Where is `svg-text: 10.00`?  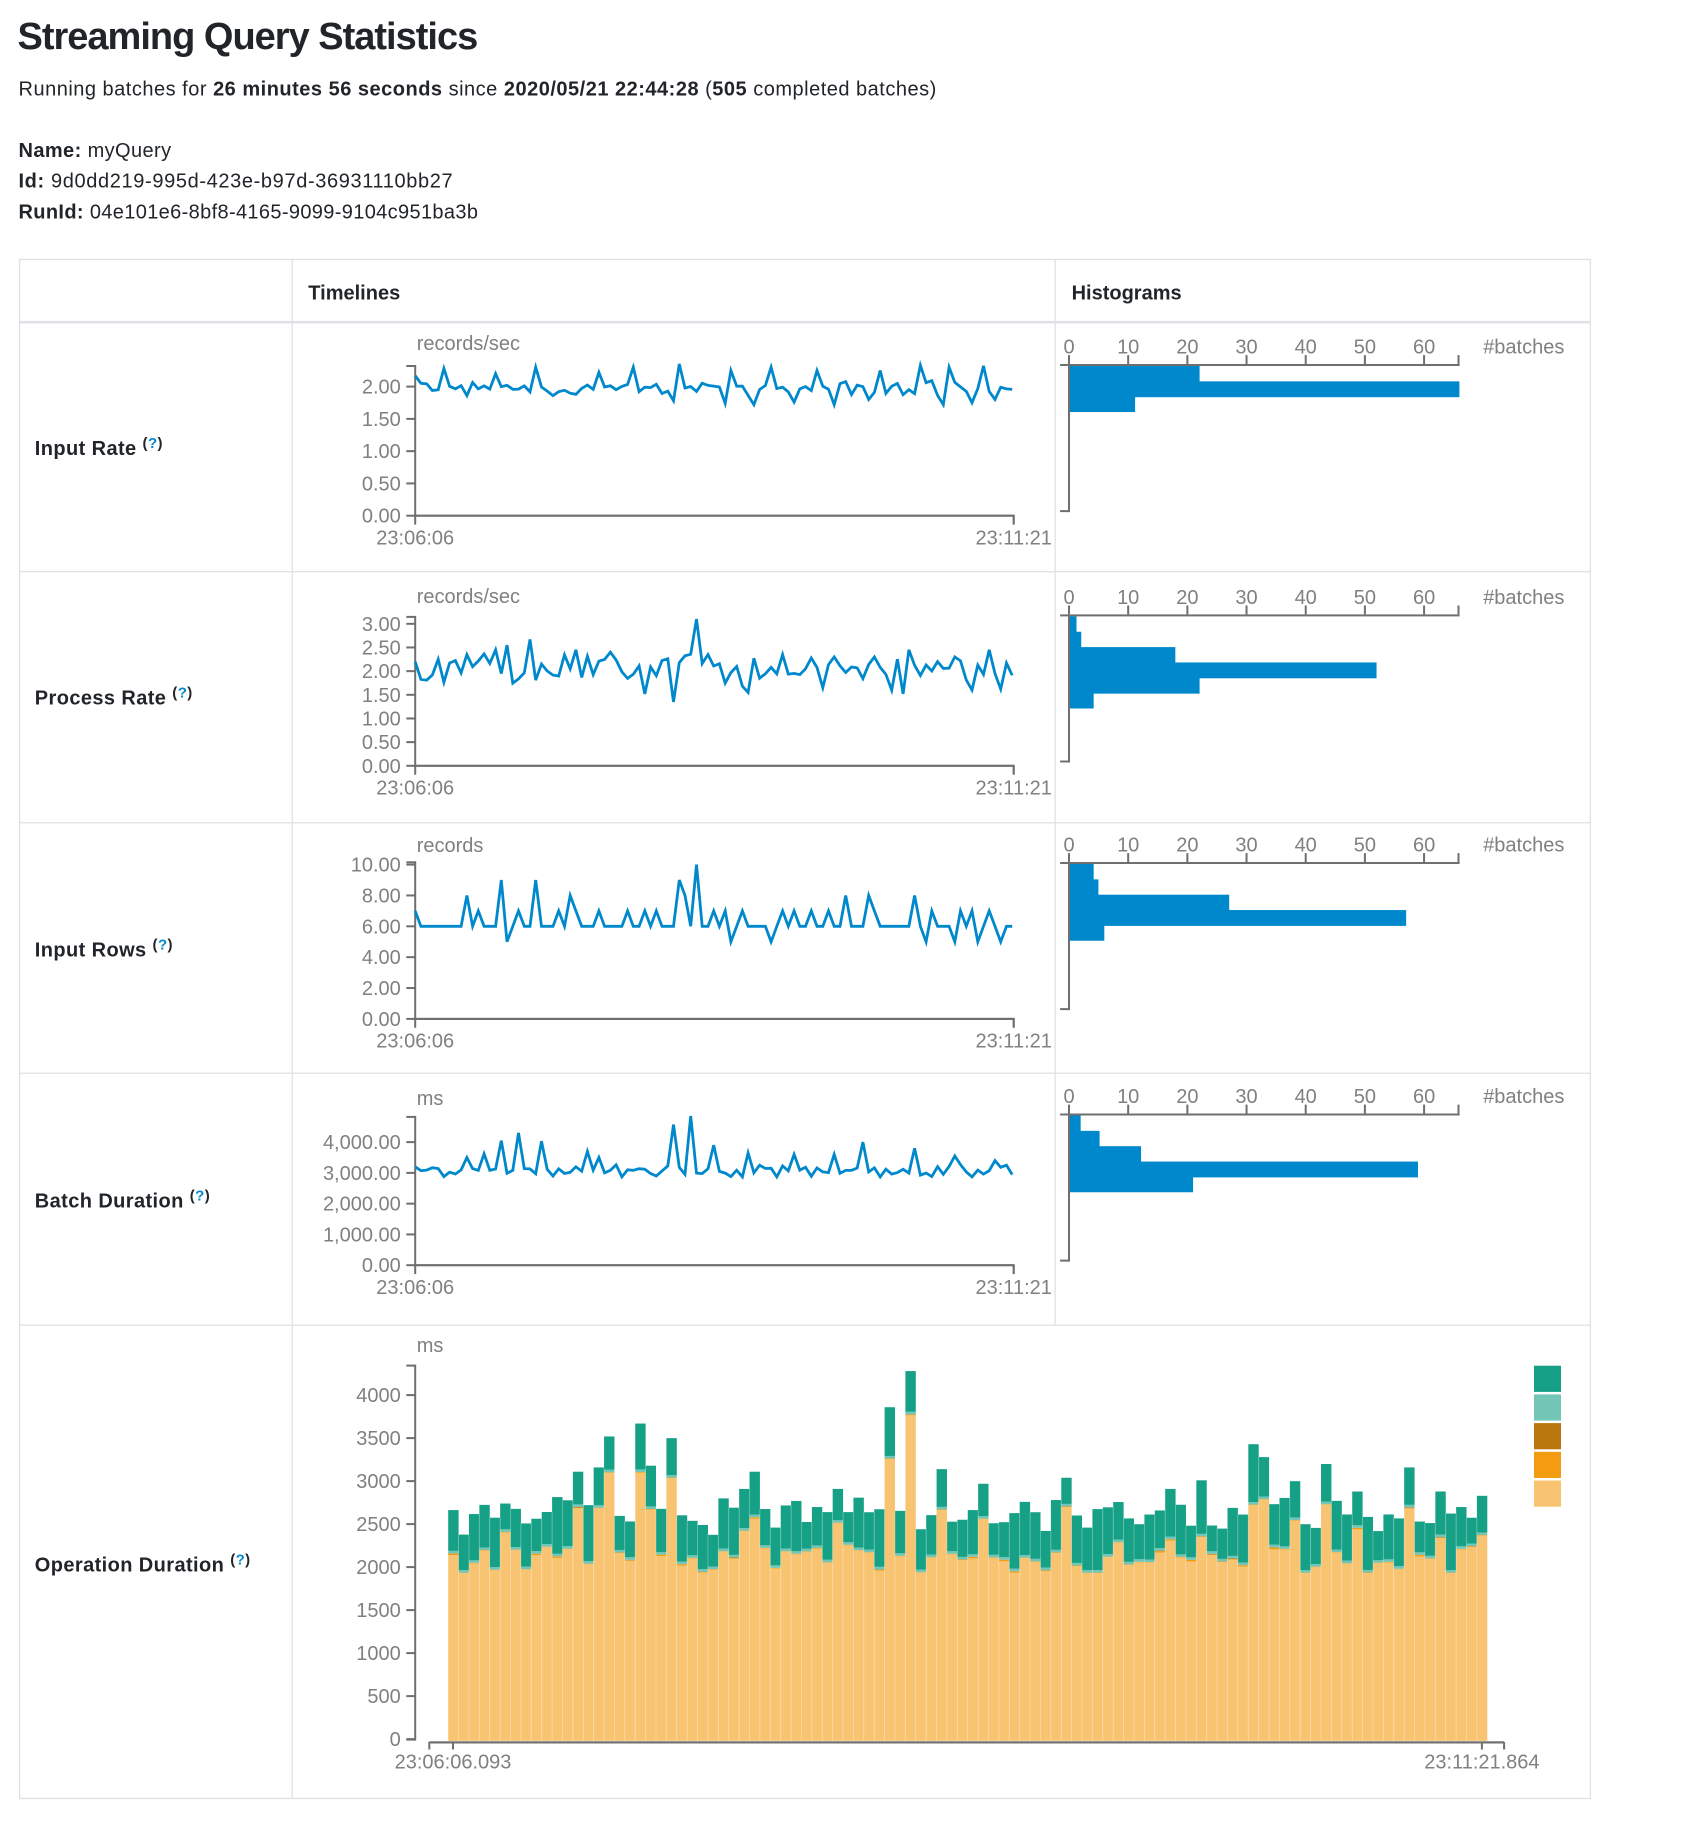 svg-text: 10.00 is located at coordinates (376, 866).